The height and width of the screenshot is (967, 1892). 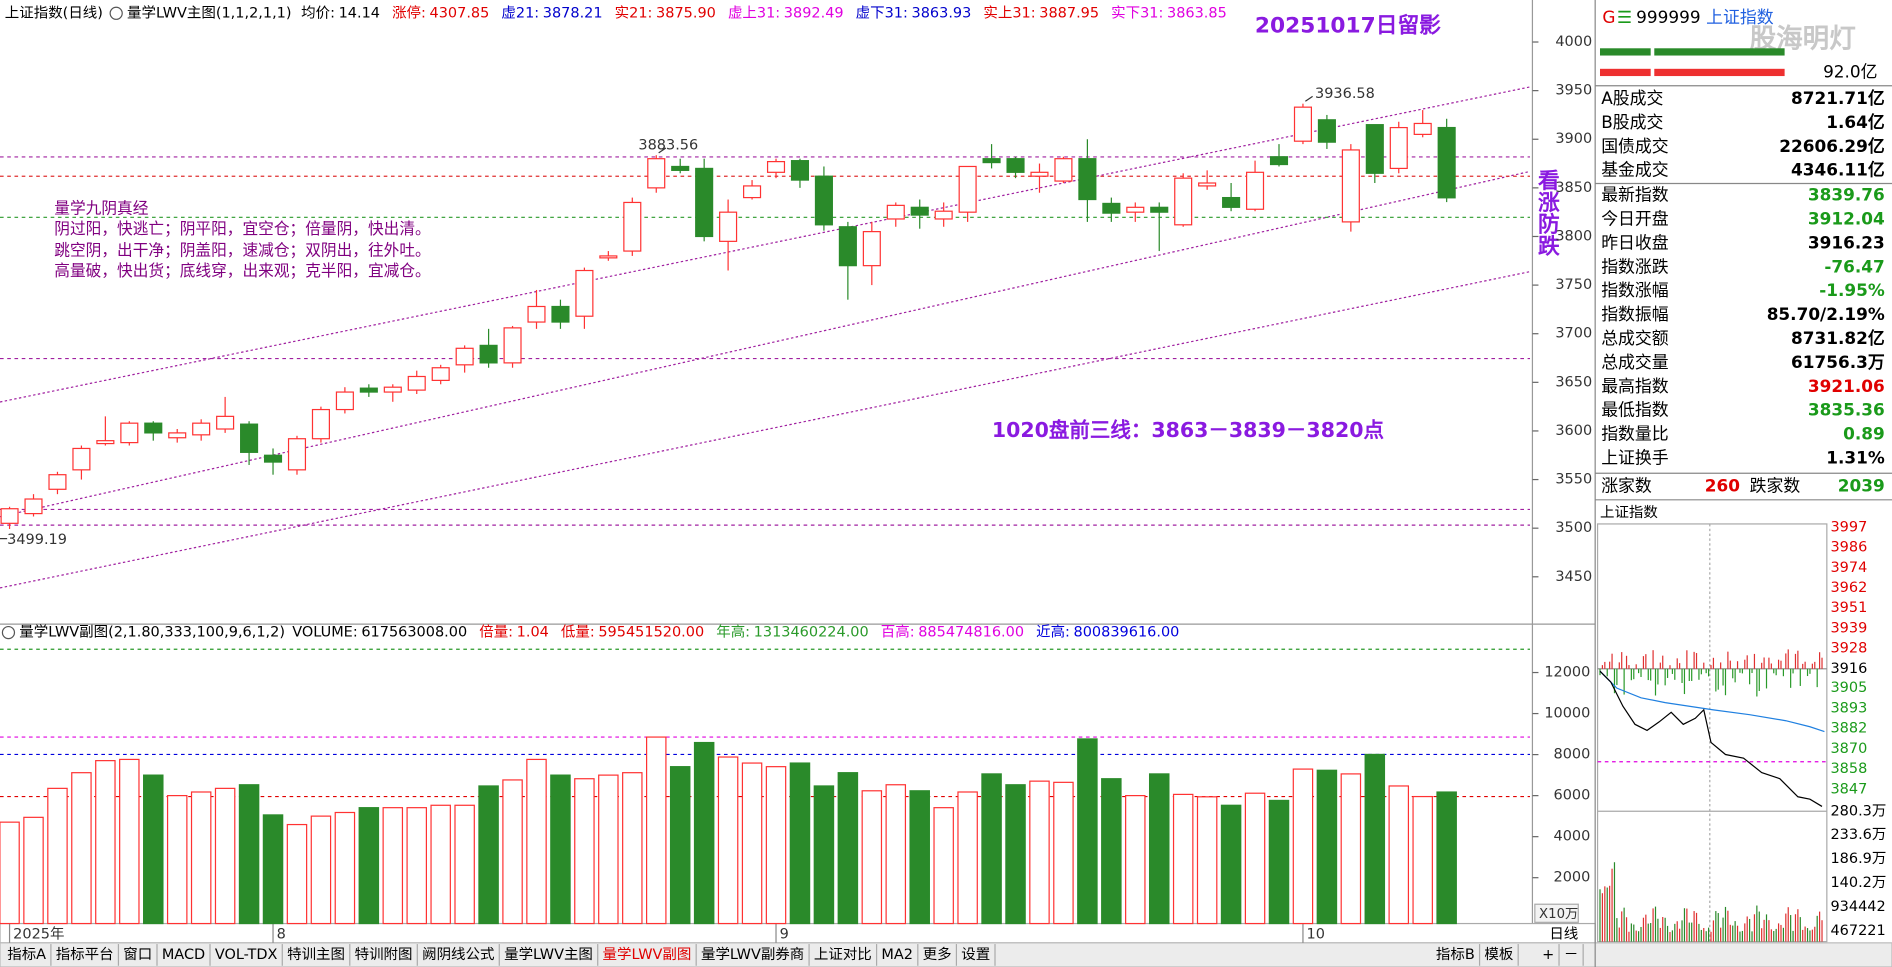 What do you see at coordinates (85, 954) in the screenshot?
I see `tab: 指标平台` at bounding box center [85, 954].